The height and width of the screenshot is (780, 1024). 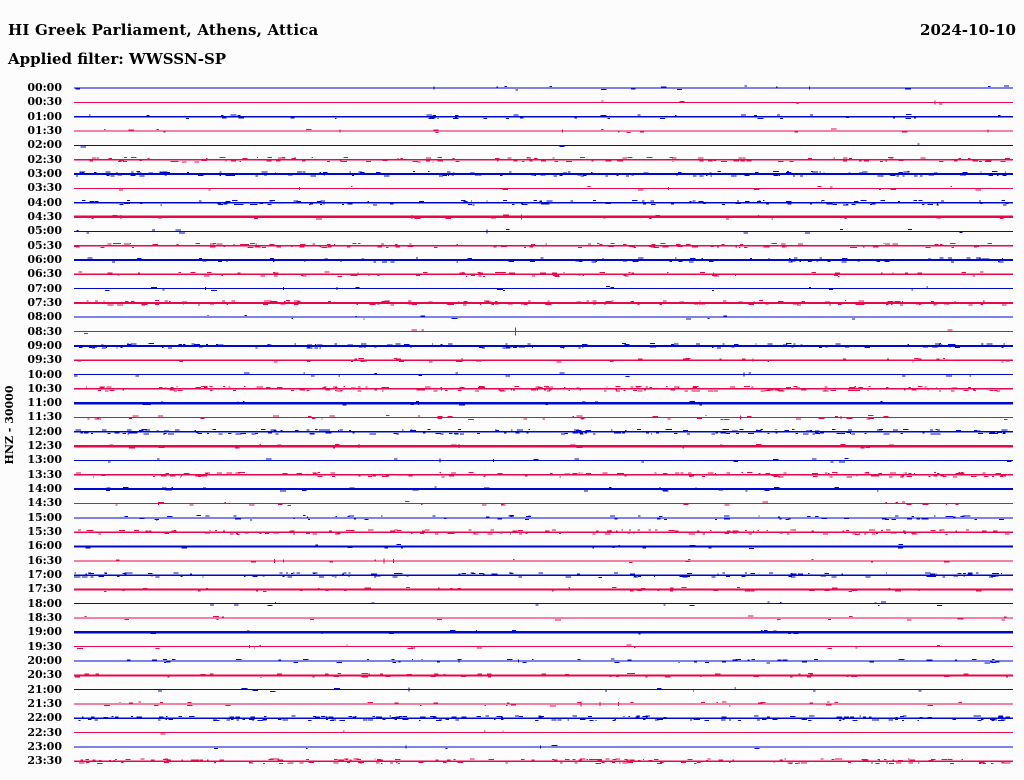 What do you see at coordinates (163, 30) in the screenshot?
I see `station-title: HI Greek Parliament, Athens, Attica` at bounding box center [163, 30].